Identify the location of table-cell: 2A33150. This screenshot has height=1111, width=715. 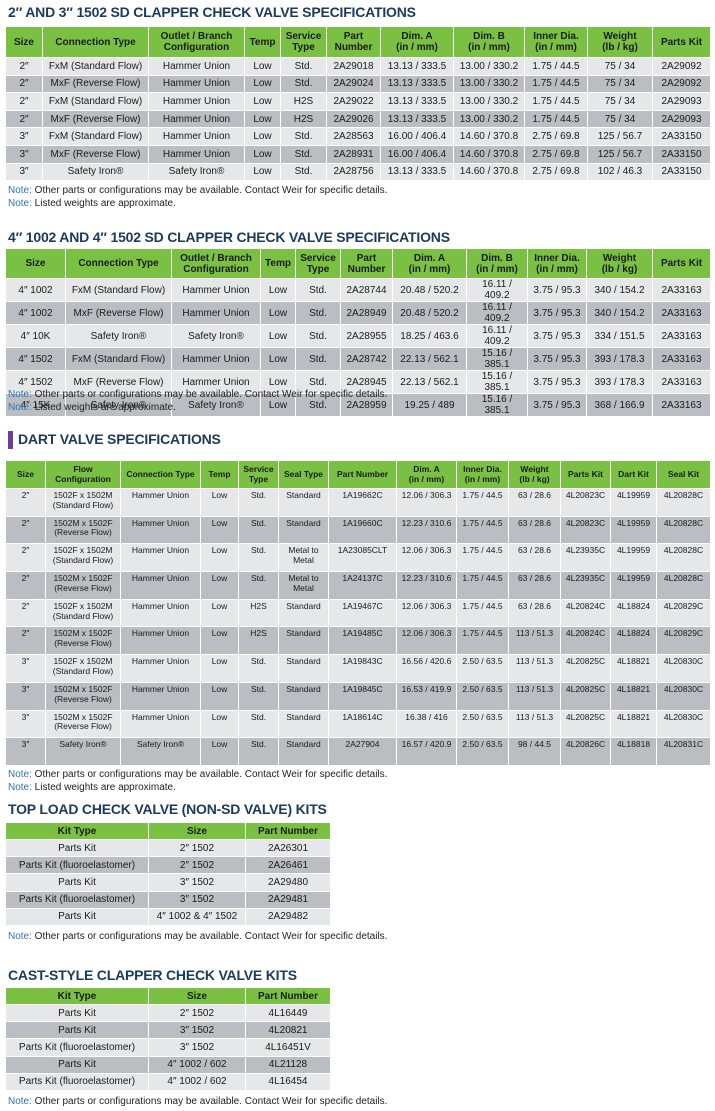
(681, 136).